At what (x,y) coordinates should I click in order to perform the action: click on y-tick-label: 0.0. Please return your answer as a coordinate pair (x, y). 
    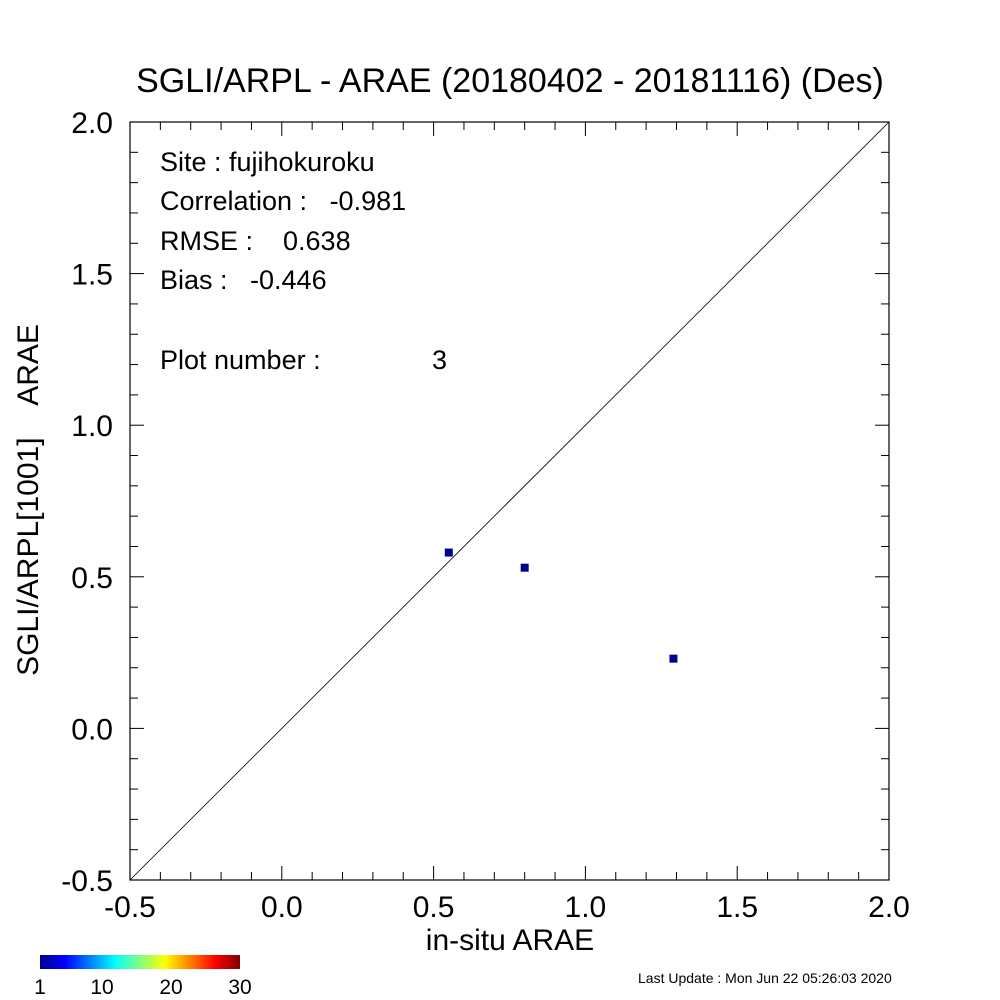
    Looking at the image, I should click on (92, 729).